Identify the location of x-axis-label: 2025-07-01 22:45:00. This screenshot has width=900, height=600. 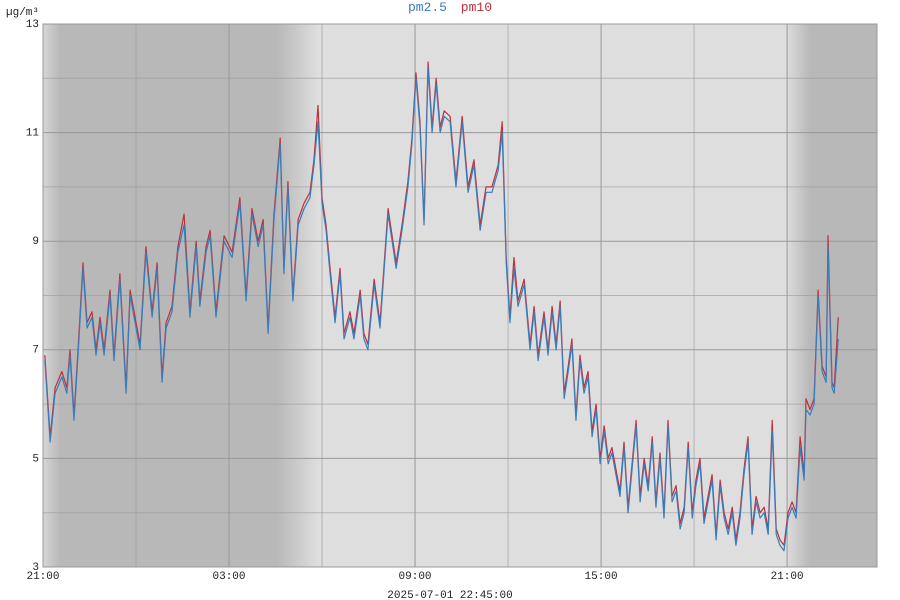
(449, 595).